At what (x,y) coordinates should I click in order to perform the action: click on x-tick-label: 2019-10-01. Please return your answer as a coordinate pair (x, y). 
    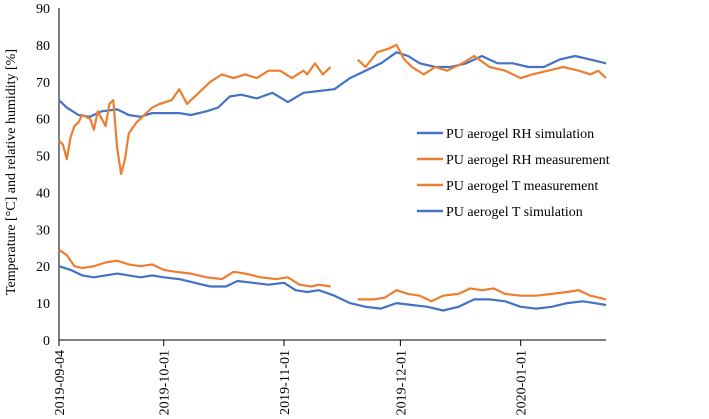
    Looking at the image, I should click on (165, 382).